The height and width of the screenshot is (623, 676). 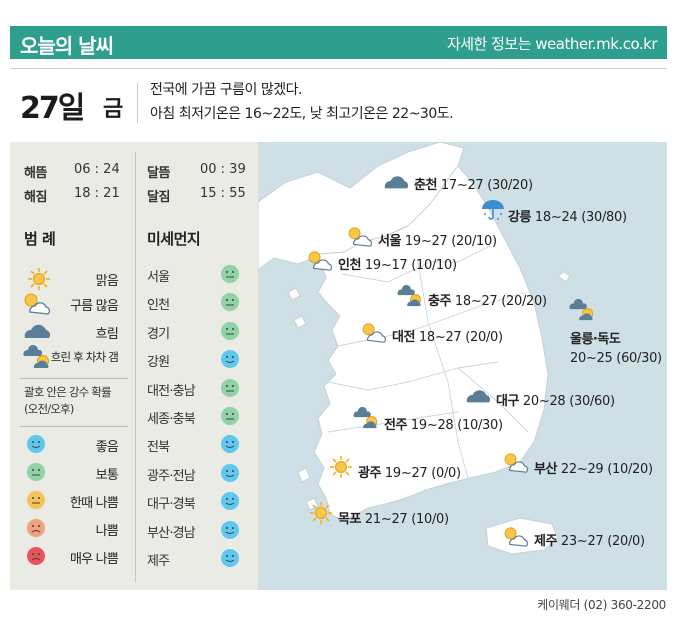 I want to click on dust-level-label: 매우 나쁨, so click(x=94, y=559).